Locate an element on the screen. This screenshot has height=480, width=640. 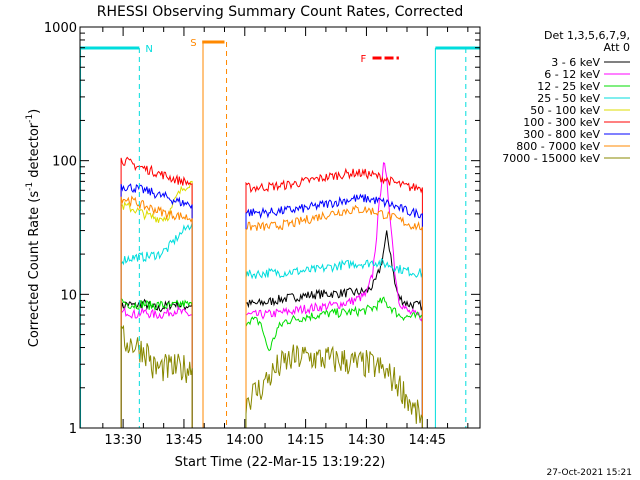
legend-entry-label: 3 - 6 keV is located at coordinates (575, 62).